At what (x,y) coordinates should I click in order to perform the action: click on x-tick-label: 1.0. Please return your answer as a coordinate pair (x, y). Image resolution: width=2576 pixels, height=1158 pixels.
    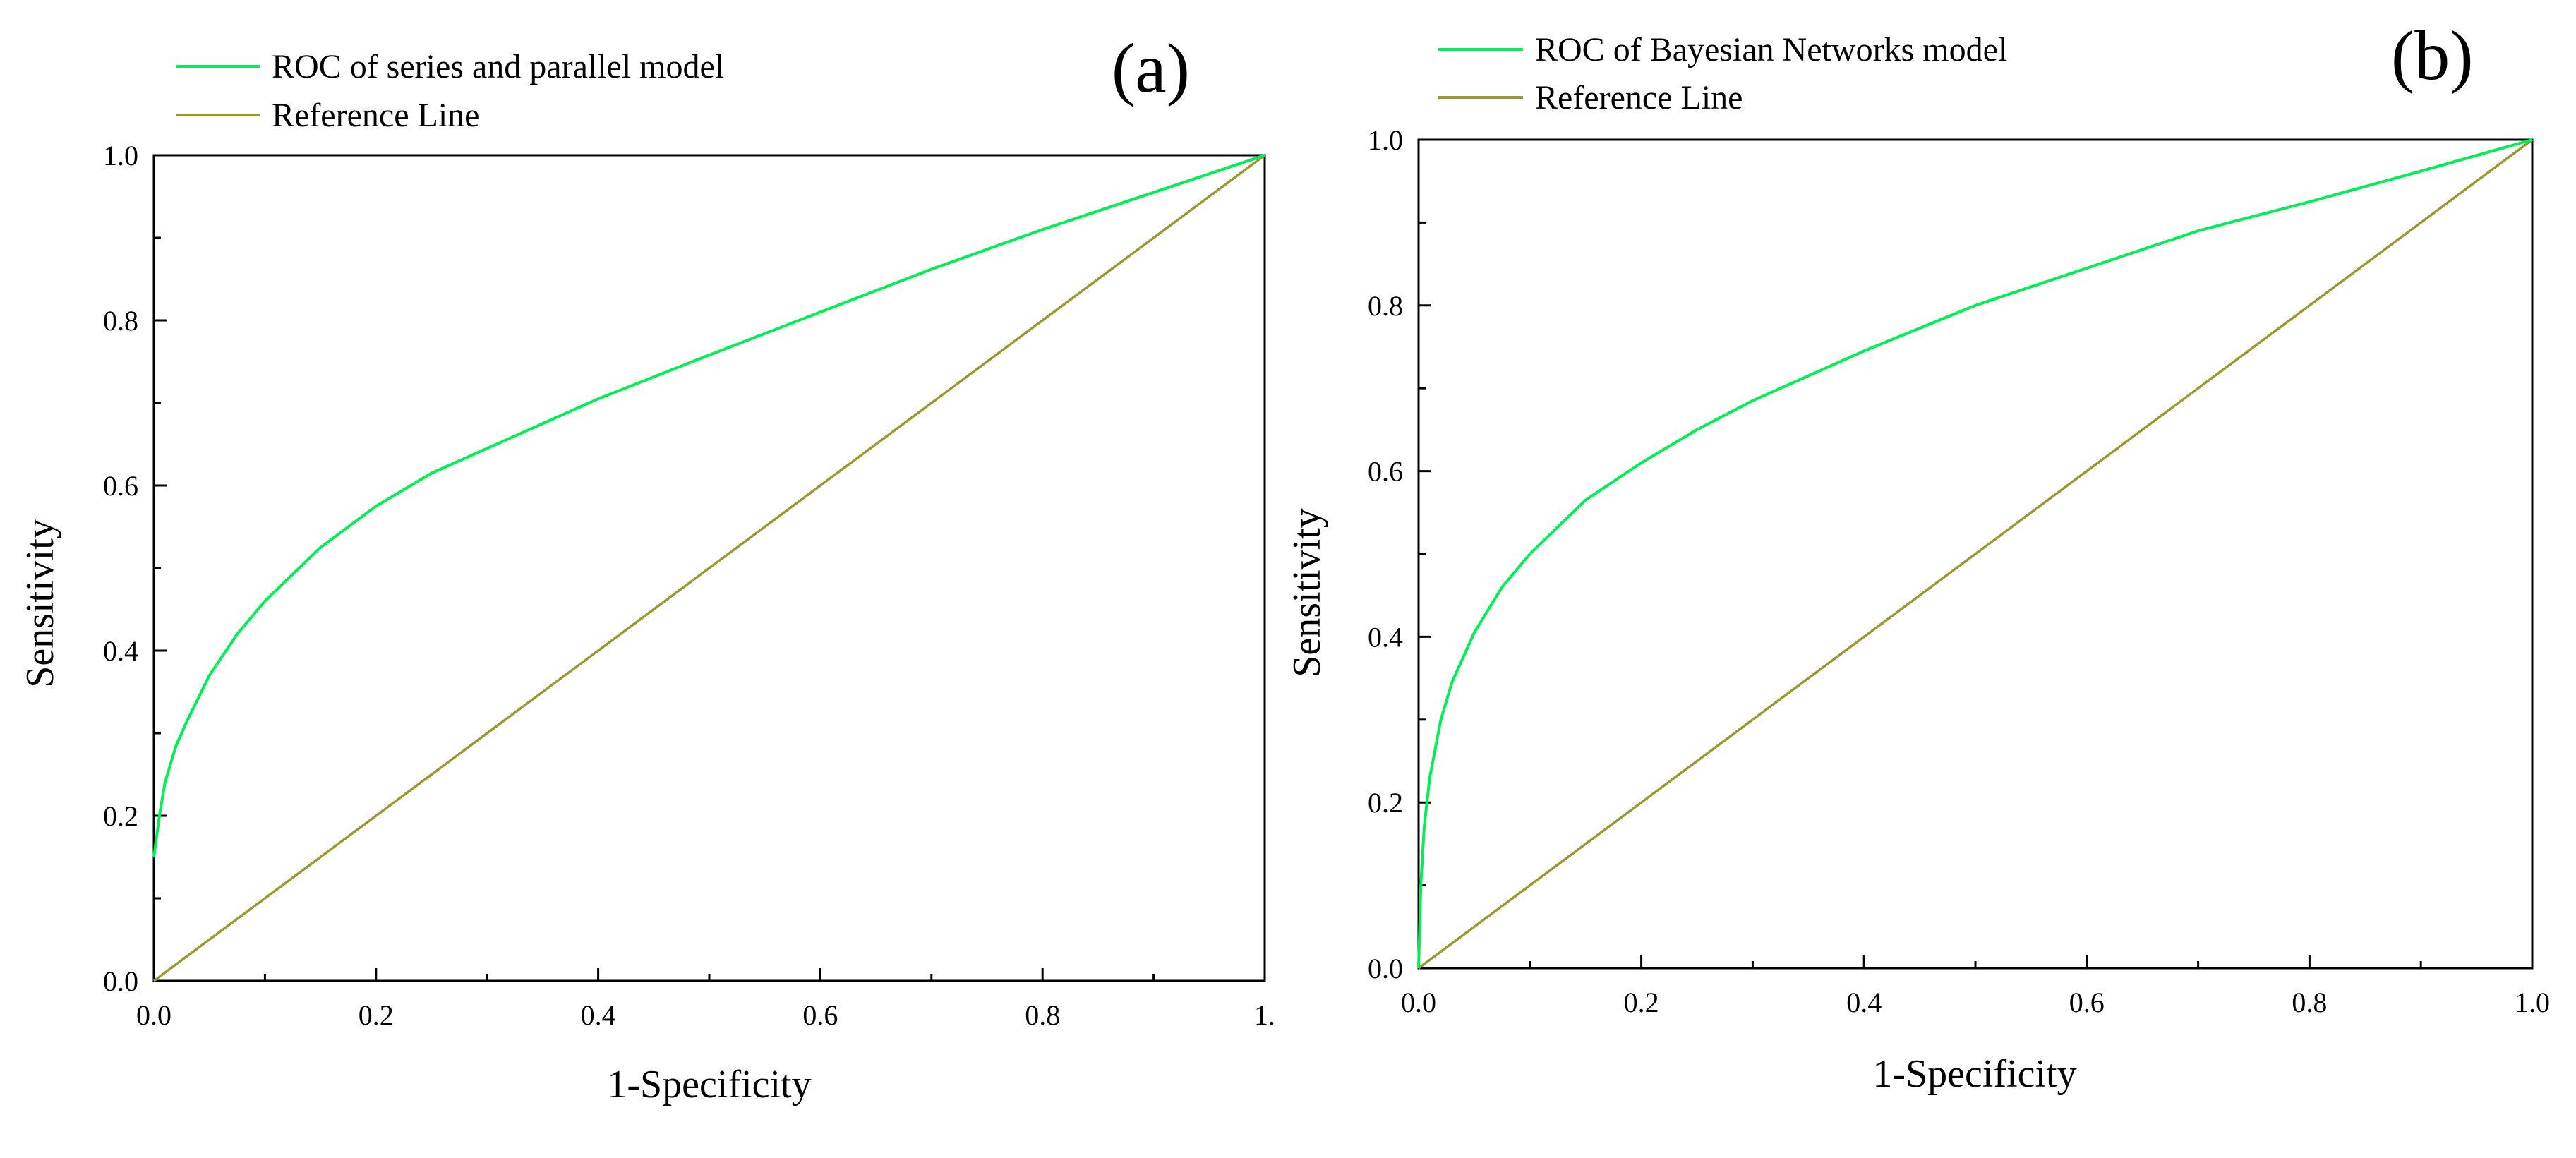
    Looking at the image, I should click on (2532, 1002).